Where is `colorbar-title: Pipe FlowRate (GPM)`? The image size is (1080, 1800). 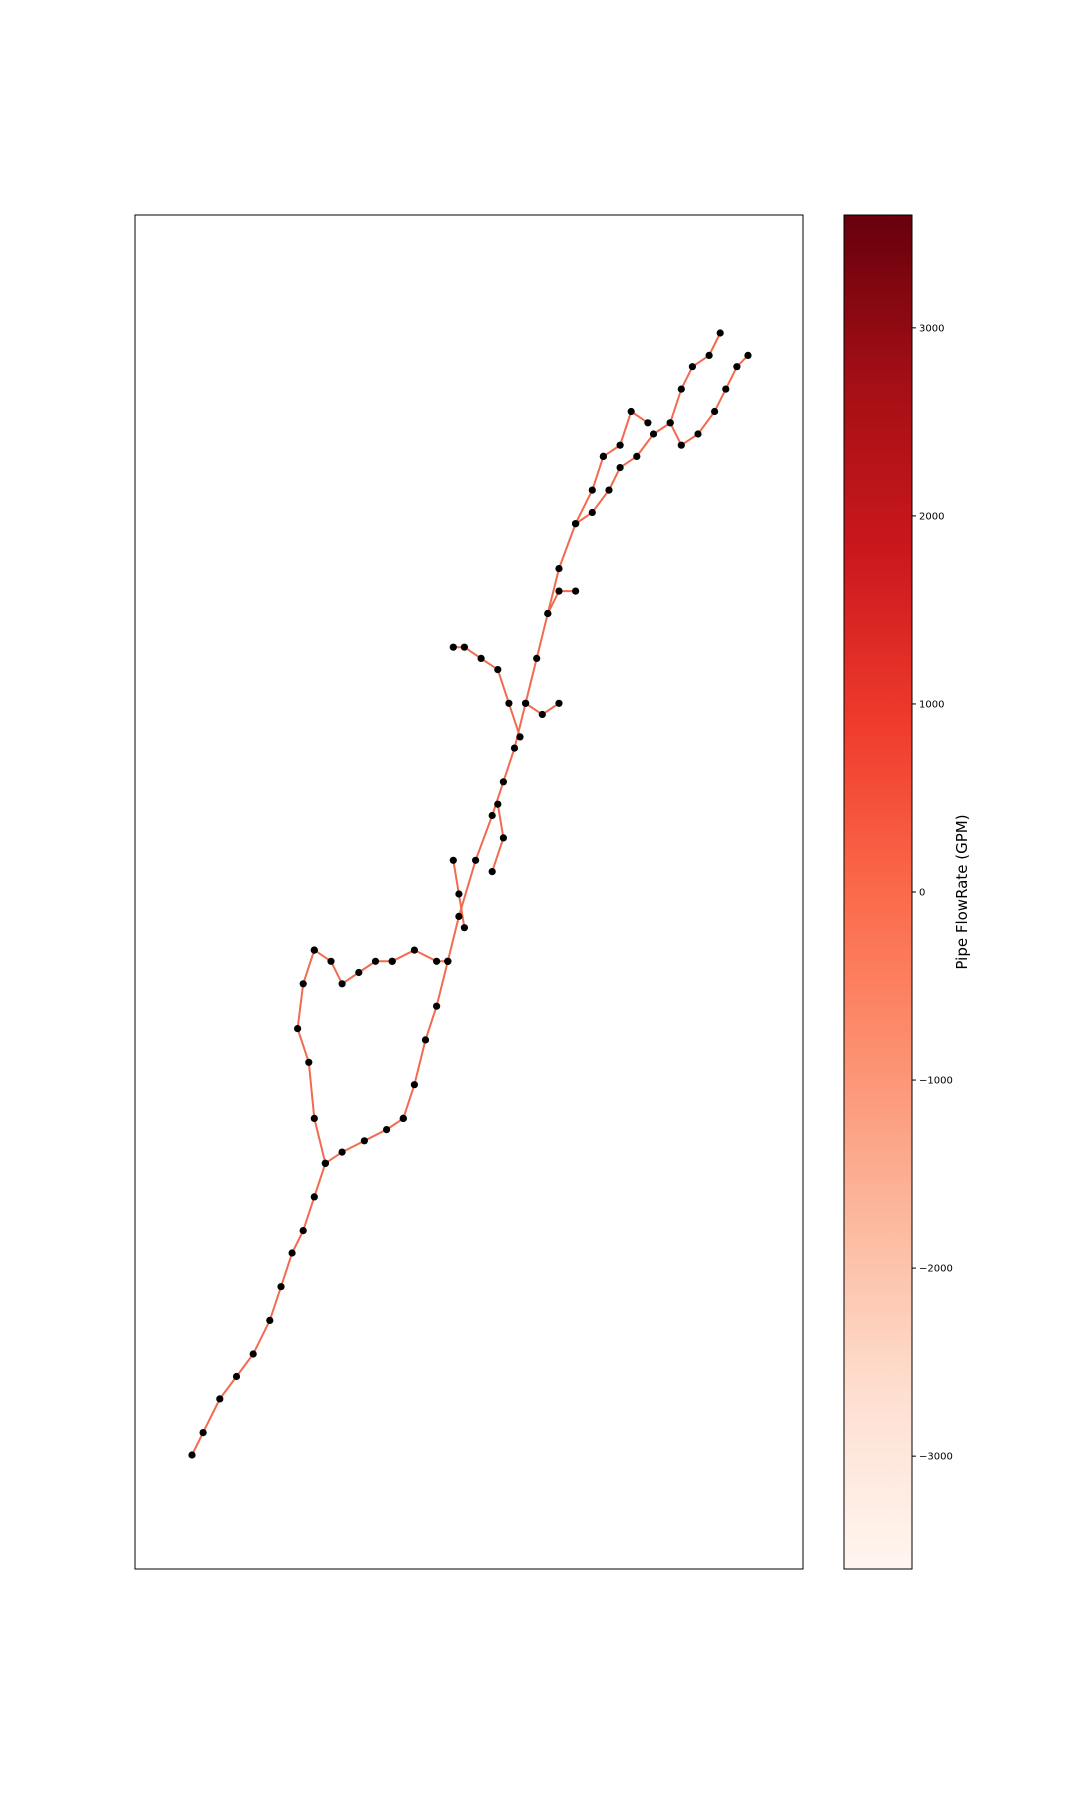 colorbar-title: Pipe FlowRate (GPM) is located at coordinates (962, 891).